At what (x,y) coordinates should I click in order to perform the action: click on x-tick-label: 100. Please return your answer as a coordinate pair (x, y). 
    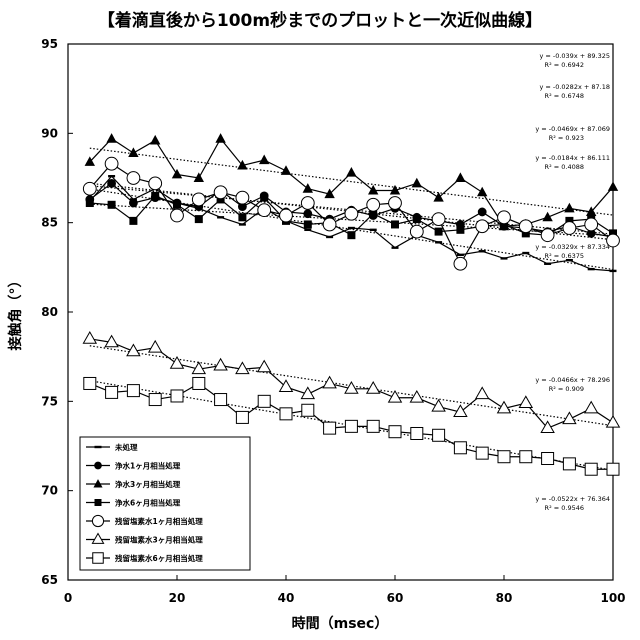
    Looking at the image, I should click on (612, 598).